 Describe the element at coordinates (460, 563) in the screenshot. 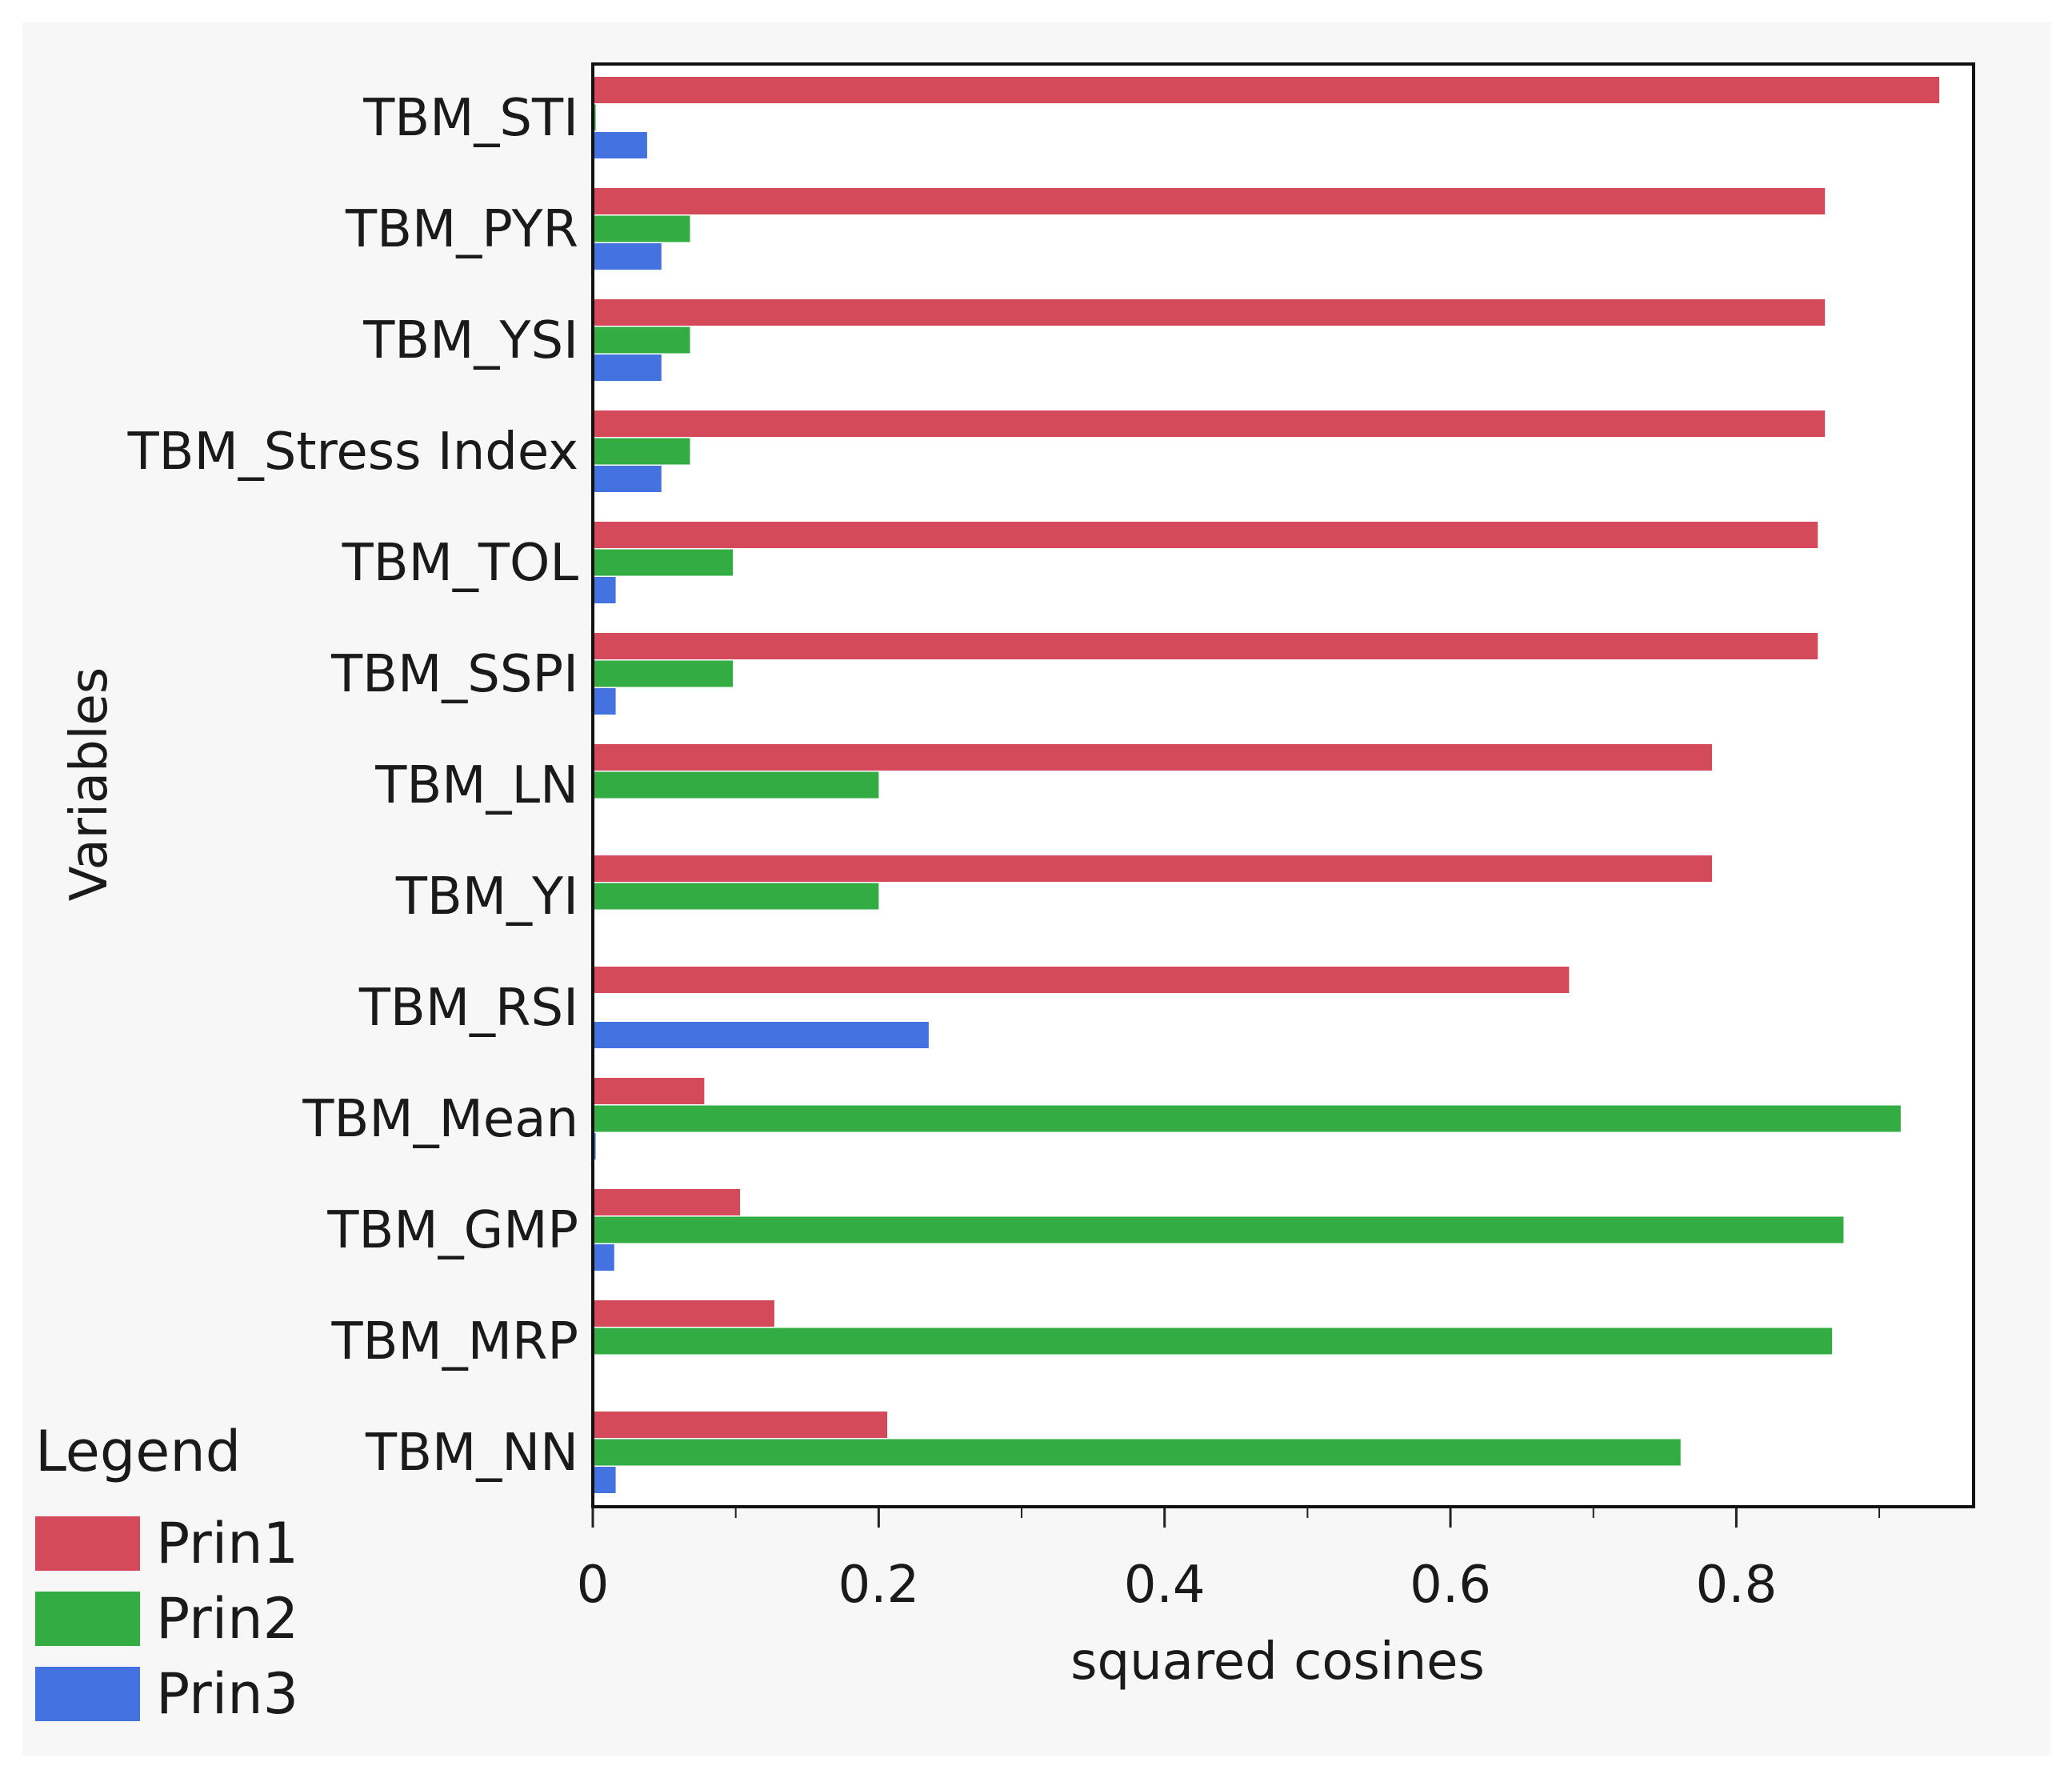

I see `category-label: TBM_TOL` at that location.